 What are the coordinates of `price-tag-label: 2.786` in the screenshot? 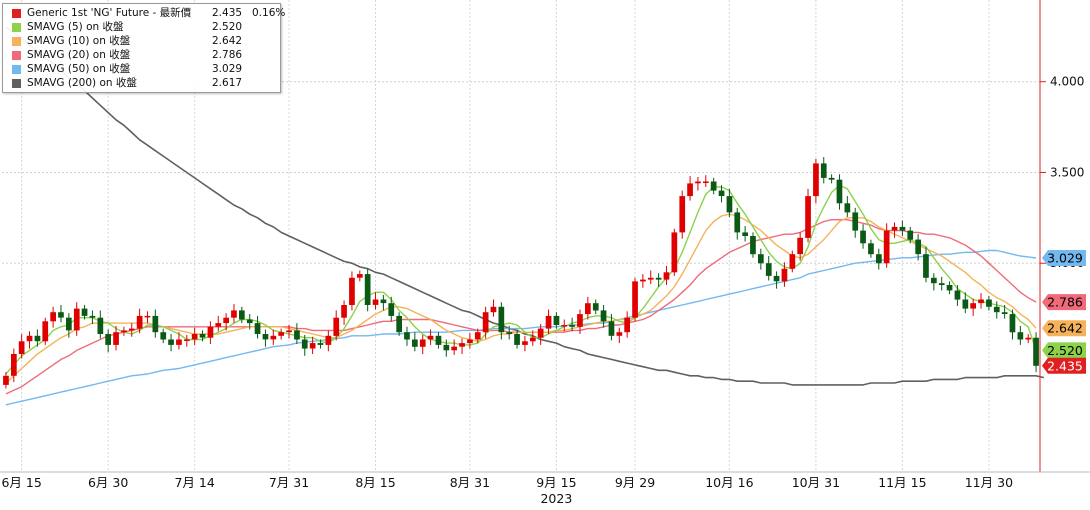 It's located at (1065, 302).